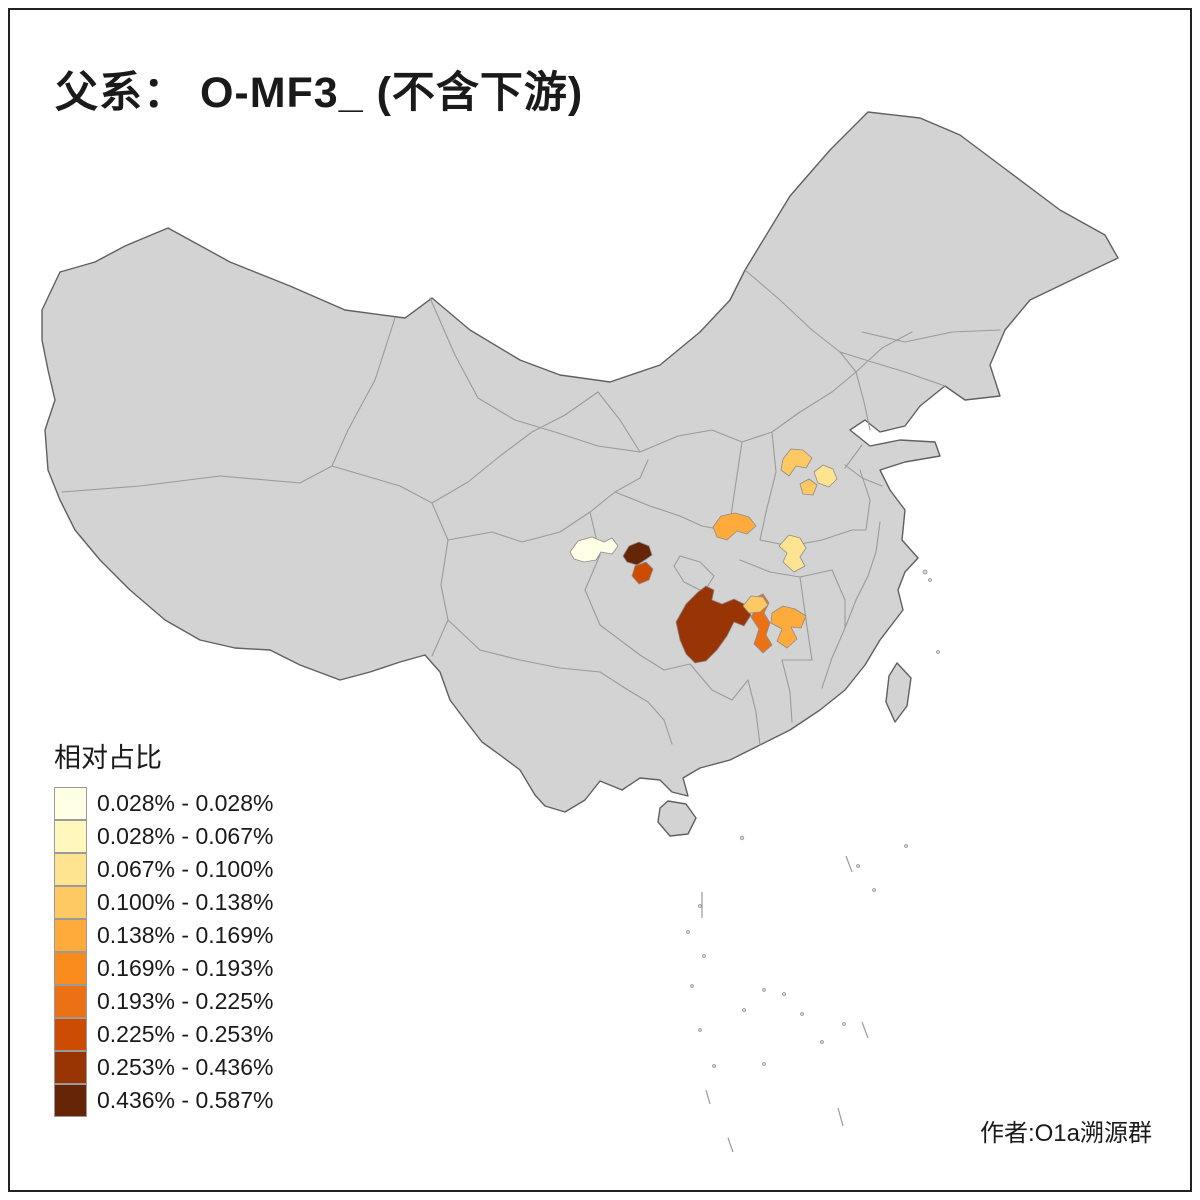  What do you see at coordinates (792, 553) in the screenshot?
I see `highlighted-region-north-hubei` at bounding box center [792, 553].